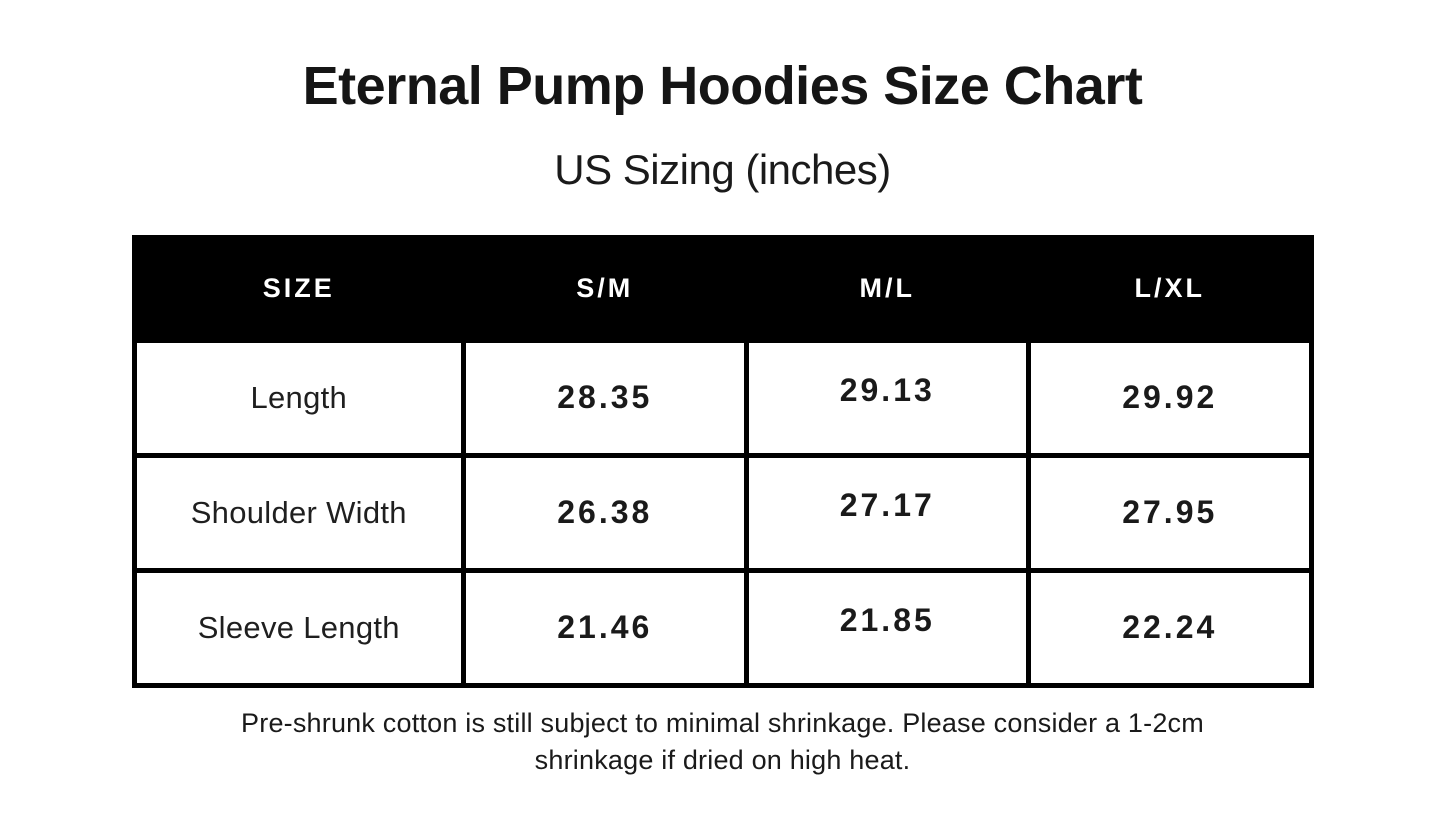 The image size is (1445, 813). I want to click on value-text: 22.24, so click(1170, 627).